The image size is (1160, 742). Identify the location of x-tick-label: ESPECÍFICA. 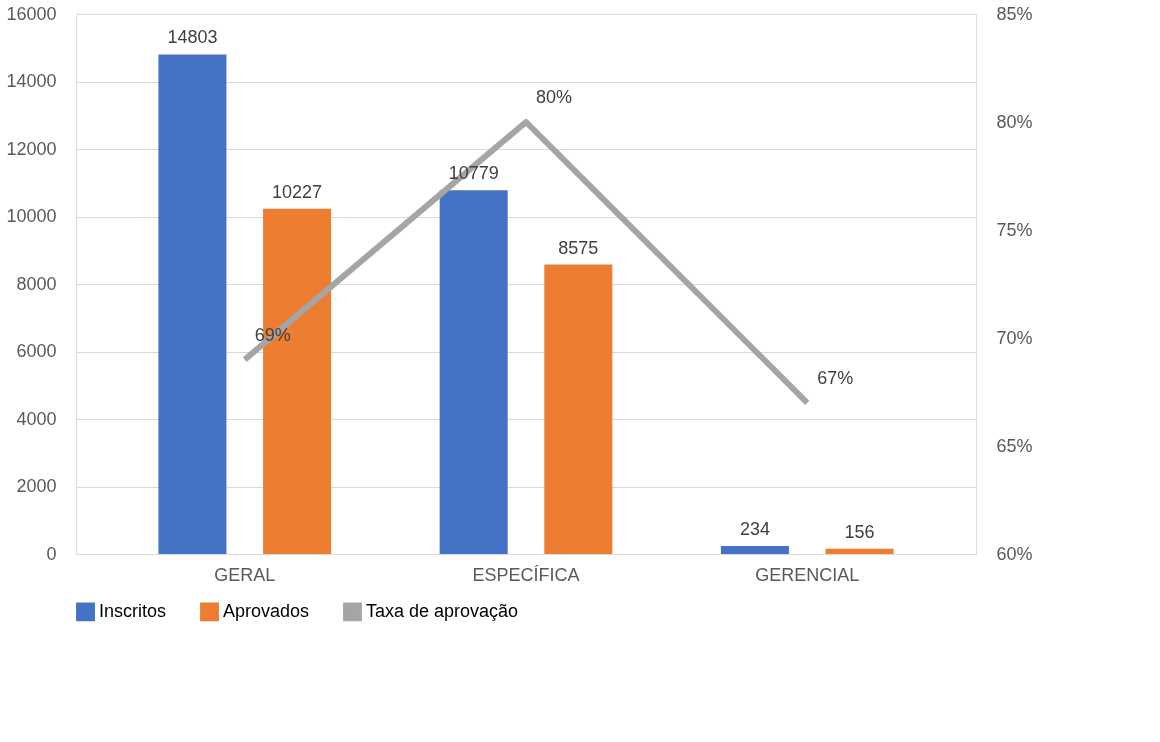
(526, 574).